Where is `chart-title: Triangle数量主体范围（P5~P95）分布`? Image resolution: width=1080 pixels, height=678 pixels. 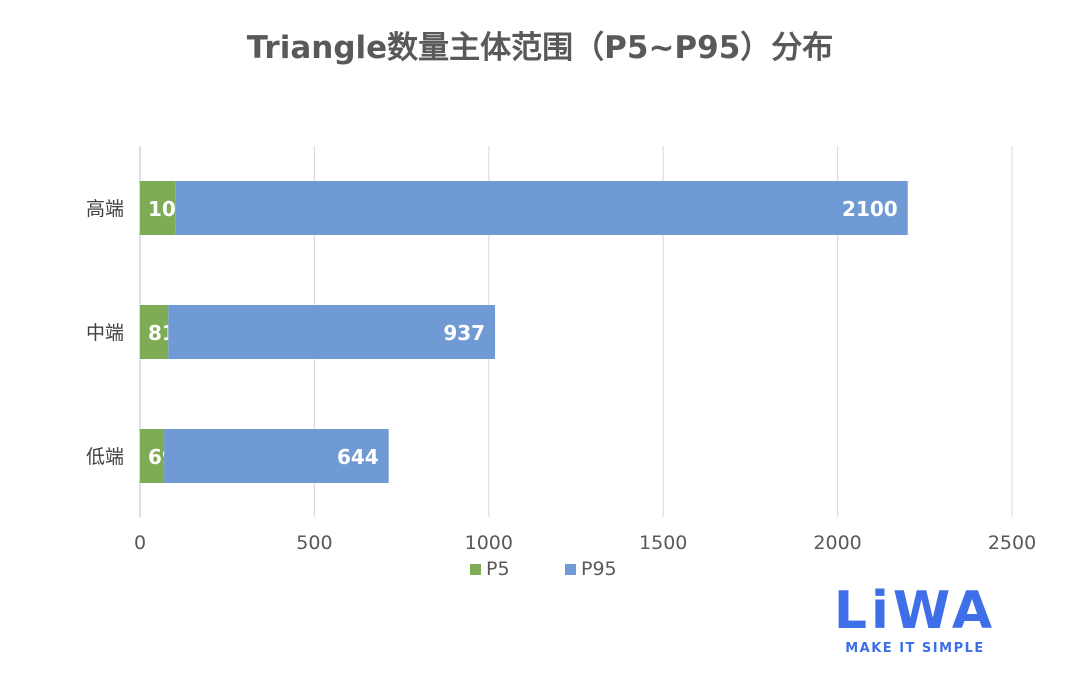
chart-title: Triangle数量主体范围（P5~P95）分布 is located at coordinates (540, 48).